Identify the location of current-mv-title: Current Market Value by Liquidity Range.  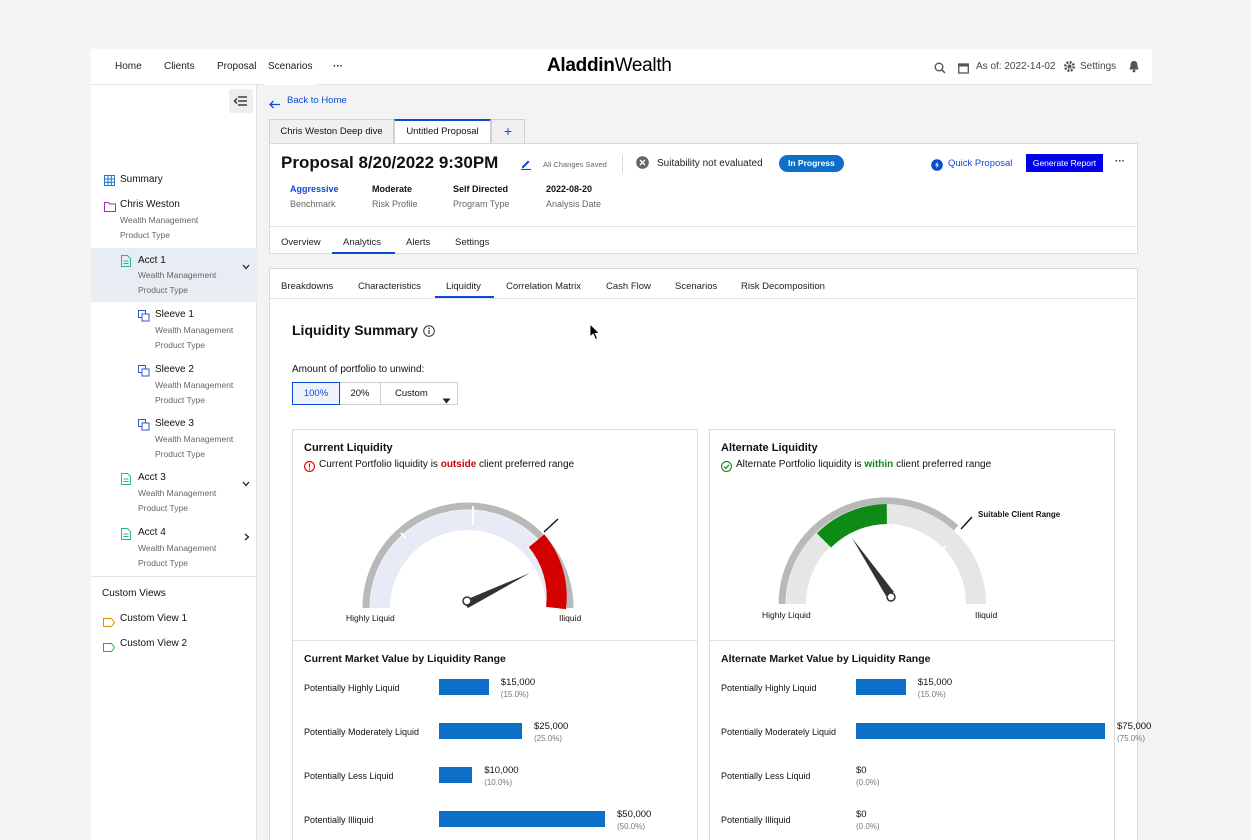
(405, 659).